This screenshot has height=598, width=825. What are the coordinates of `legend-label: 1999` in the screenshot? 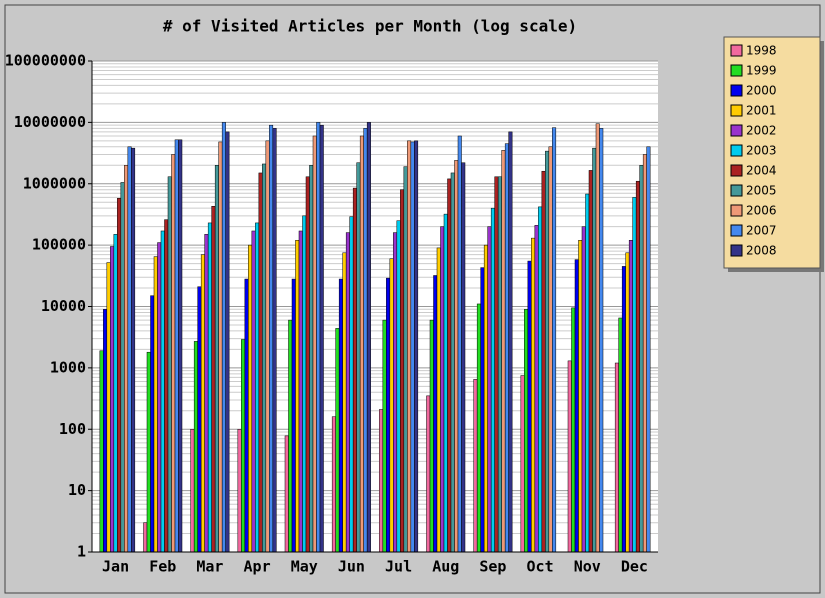 It's located at (761, 71).